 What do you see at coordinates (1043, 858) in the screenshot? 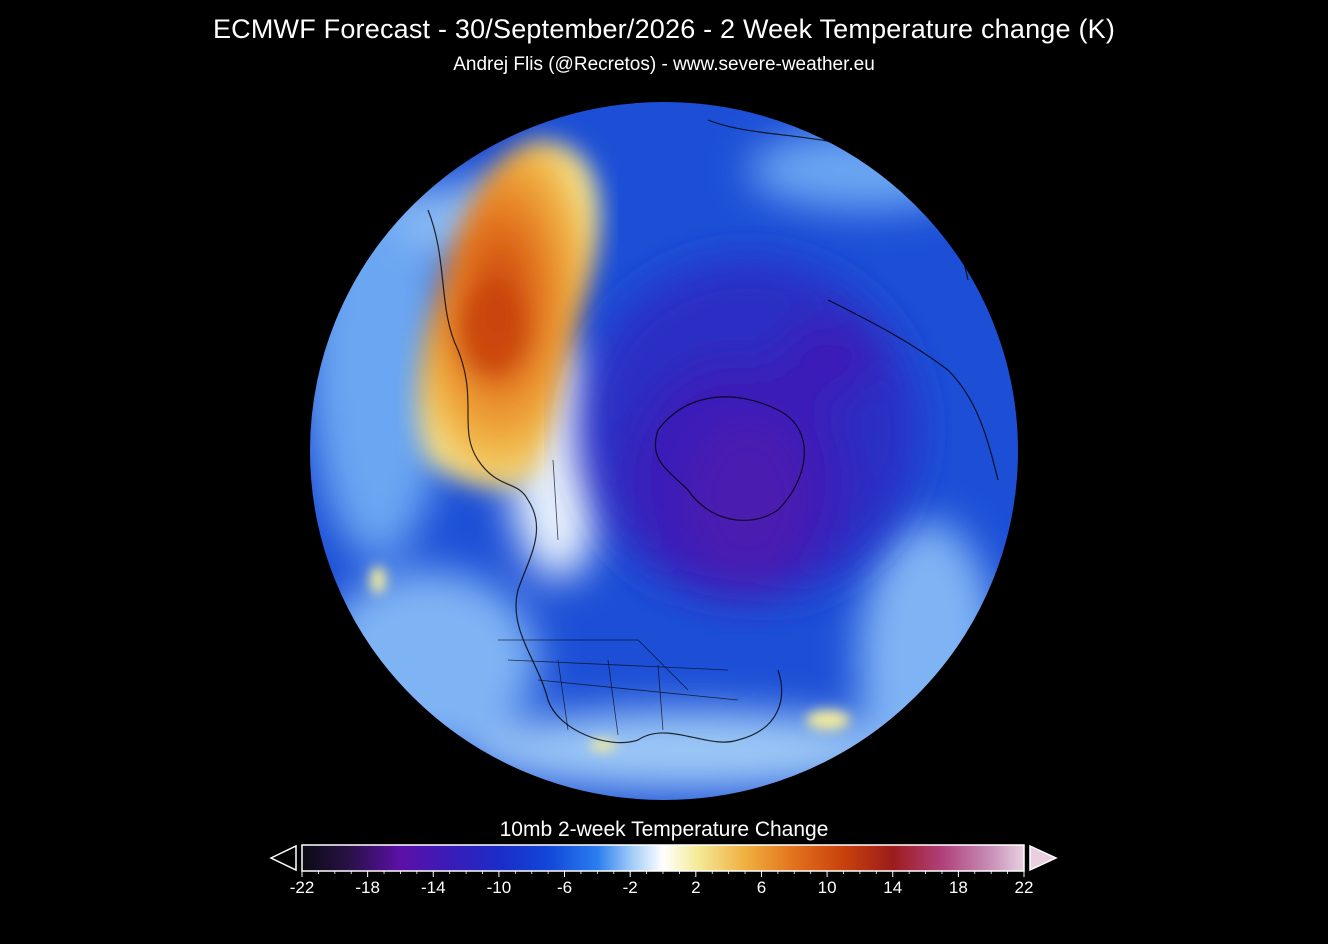
I see `colorbar-max-arrow` at bounding box center [1043, 858].